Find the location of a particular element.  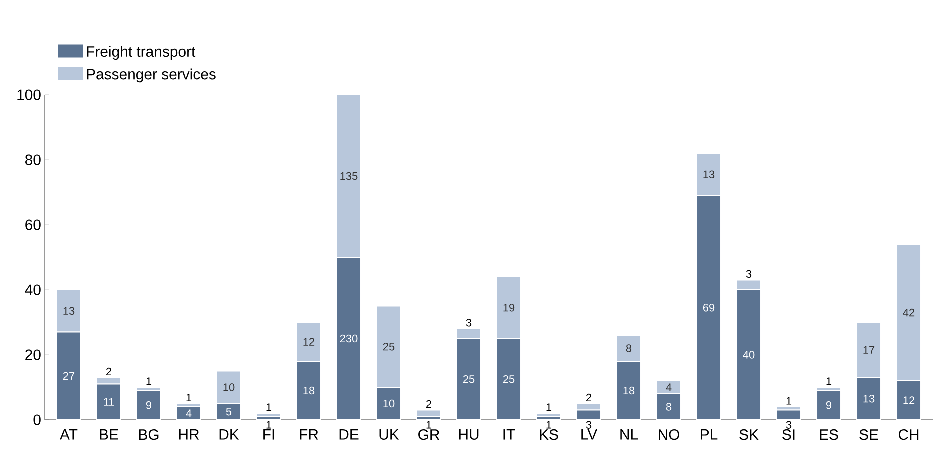

annotation: 230 is located at coordinates (349, 338).